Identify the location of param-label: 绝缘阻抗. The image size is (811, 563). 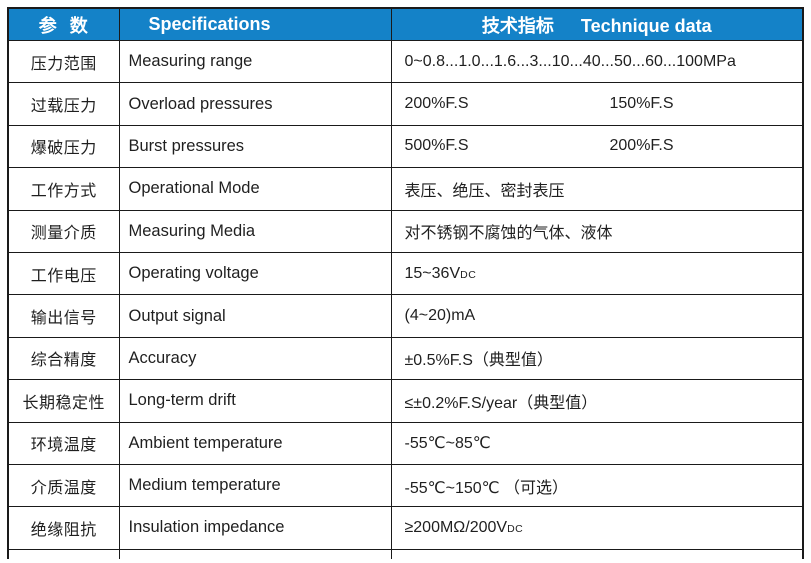
(63, 530).